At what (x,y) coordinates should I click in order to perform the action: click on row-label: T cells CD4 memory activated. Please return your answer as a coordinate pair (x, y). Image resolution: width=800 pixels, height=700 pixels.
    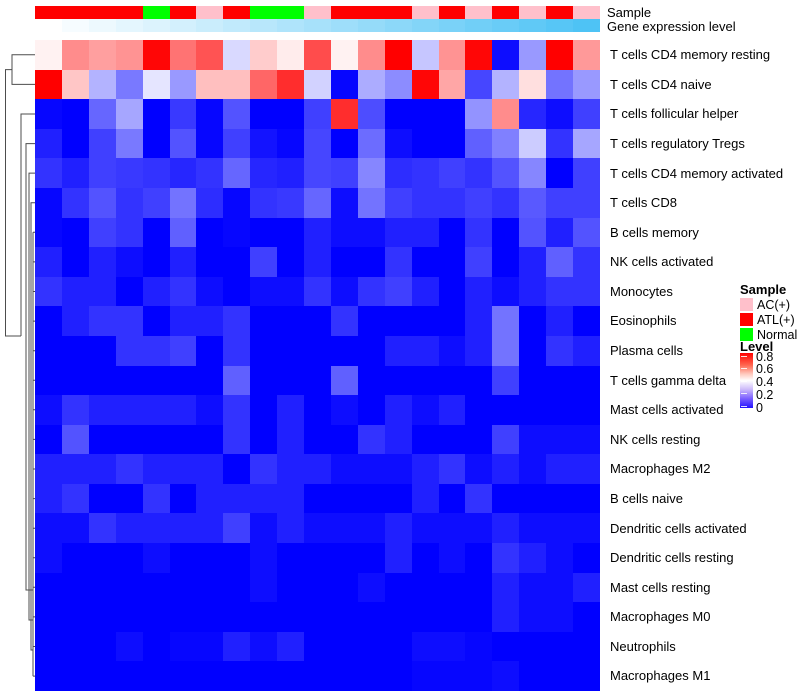
    Looking at the image, I should click on (697, 173).